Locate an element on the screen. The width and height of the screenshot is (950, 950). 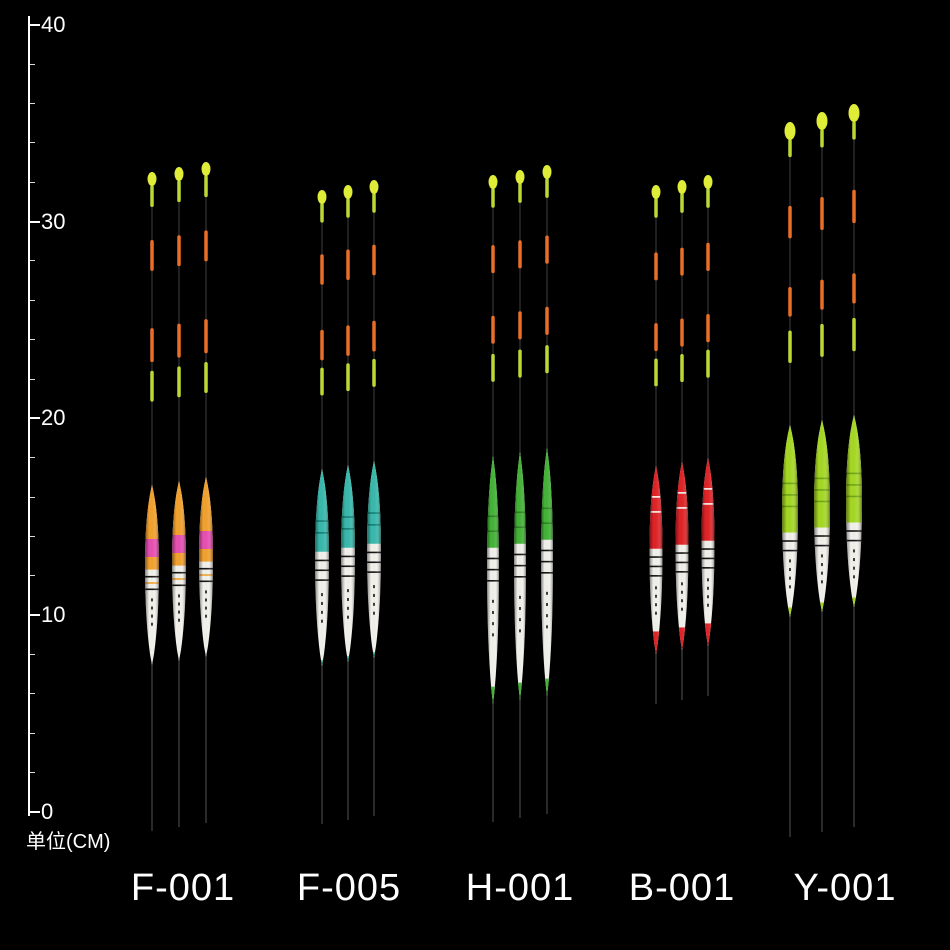
product-label-B-001: B-001 is located at coordinates (682, 888).